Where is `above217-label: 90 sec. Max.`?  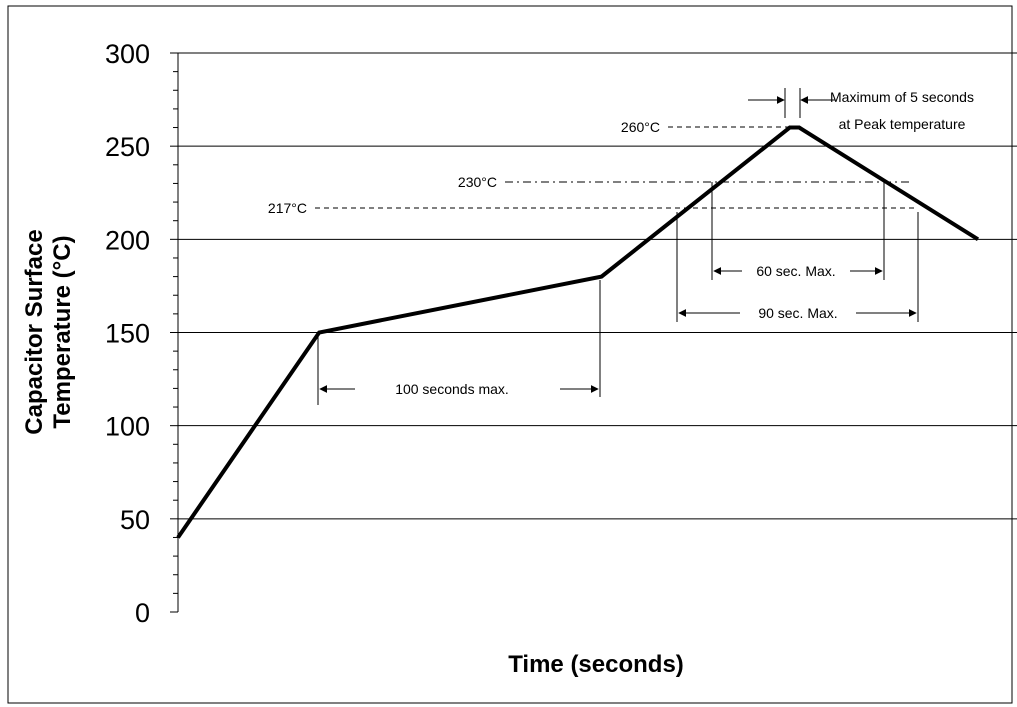
above217-label: 90 sec. Max. is located at coordinates (797, 313).